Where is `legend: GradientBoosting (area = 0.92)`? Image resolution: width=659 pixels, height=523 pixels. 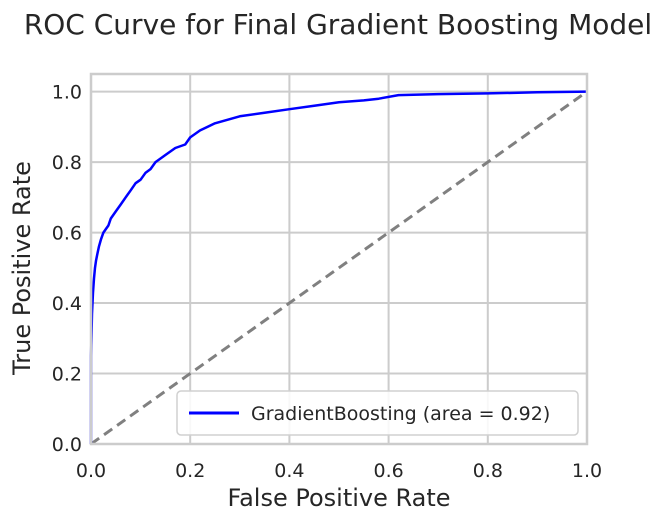
legend: GradientBoosting (area = 0.92) is located at coordinates (377, 413).